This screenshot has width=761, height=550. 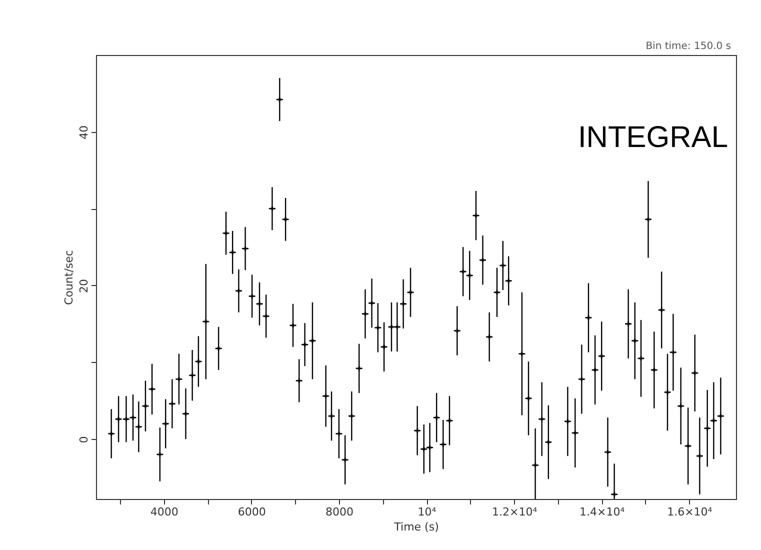 I want to click on x-axis-title: Time (s), so click(x=416, y=527).